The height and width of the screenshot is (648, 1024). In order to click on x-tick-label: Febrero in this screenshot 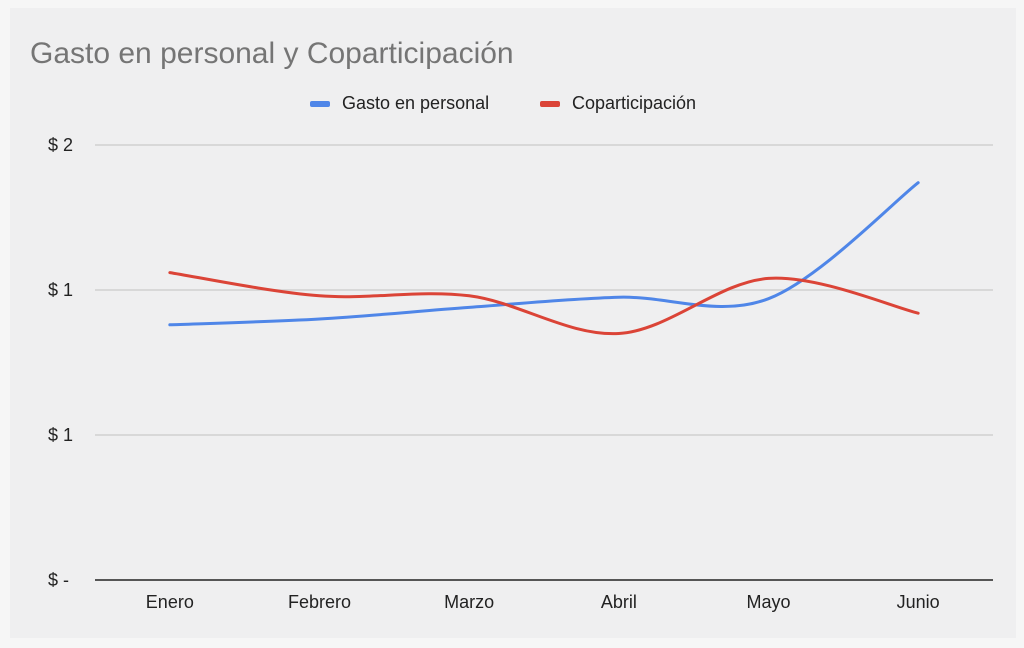, I will do `click(319, 602)`.